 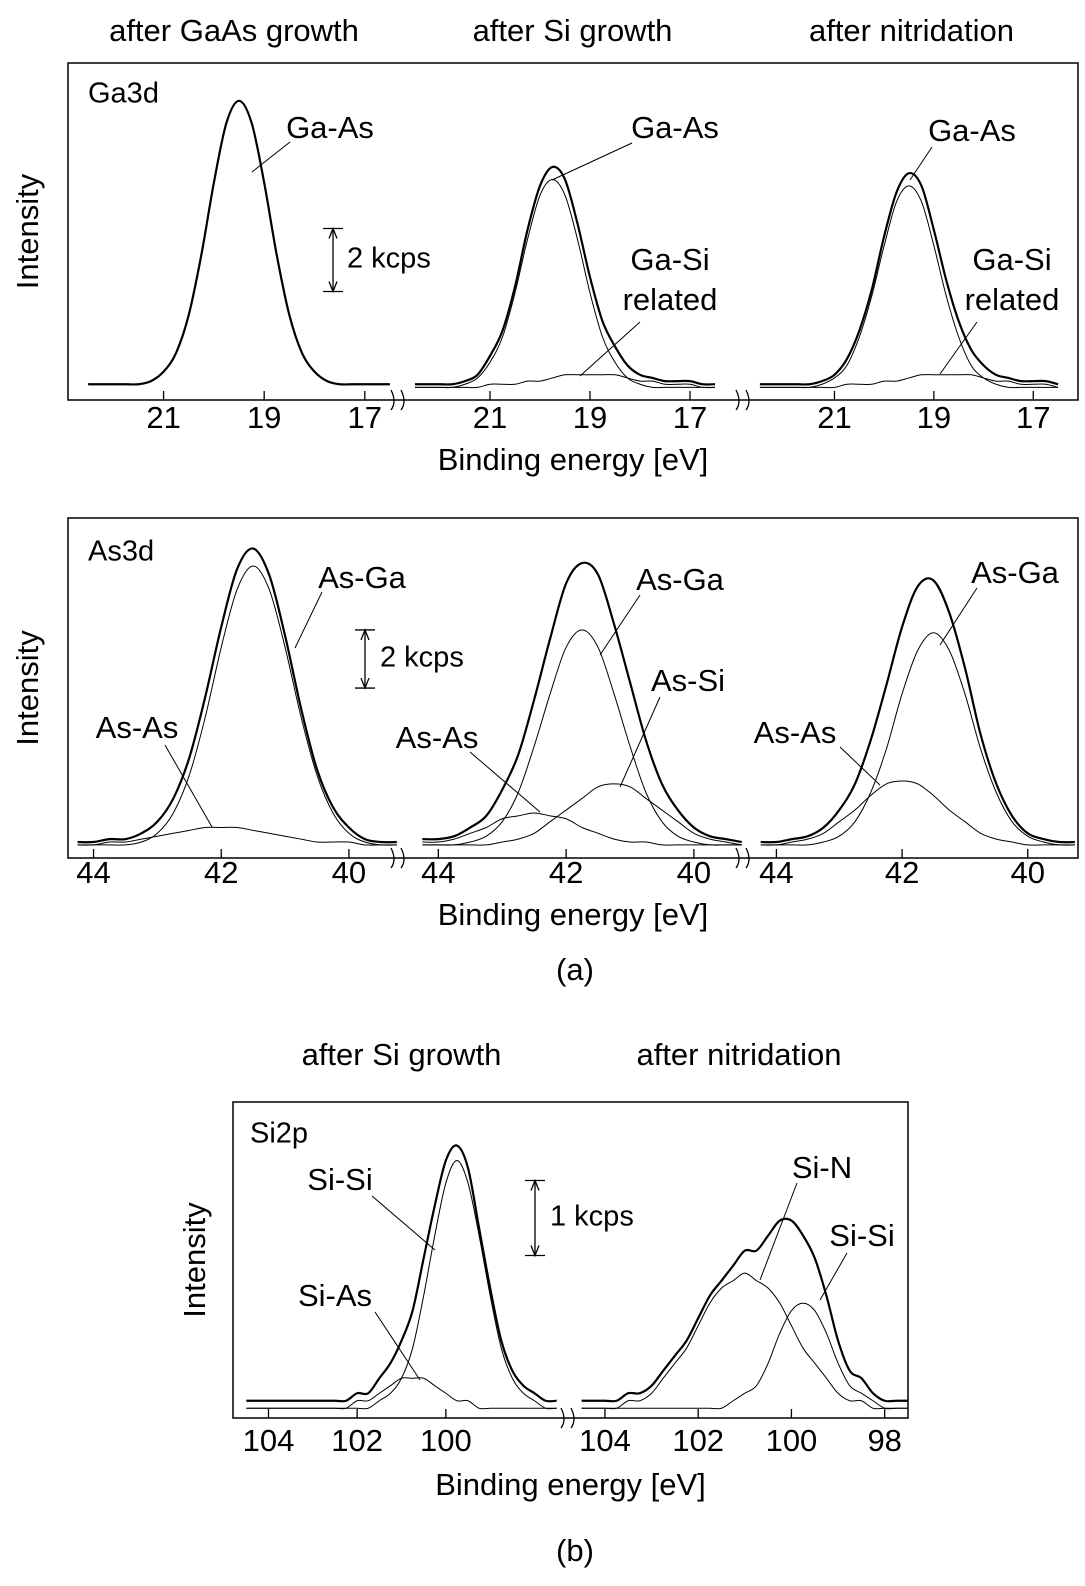 I want to click on peak-label: Si-Si, so click(x=861, y=1235).